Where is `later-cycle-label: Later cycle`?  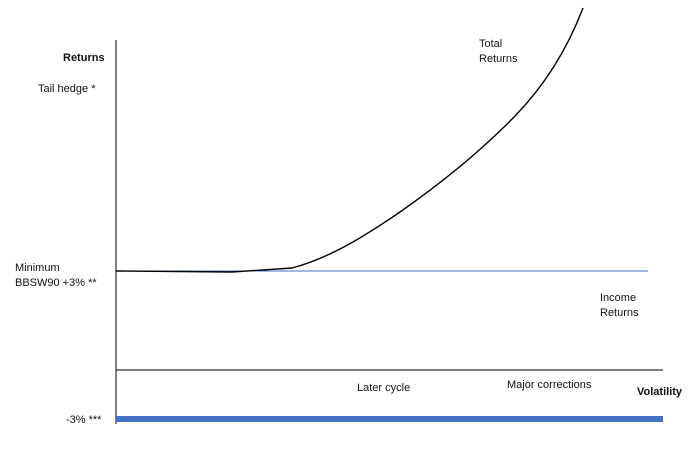 later-cycle-label: Later cycle is located at coordinates (384, 388).